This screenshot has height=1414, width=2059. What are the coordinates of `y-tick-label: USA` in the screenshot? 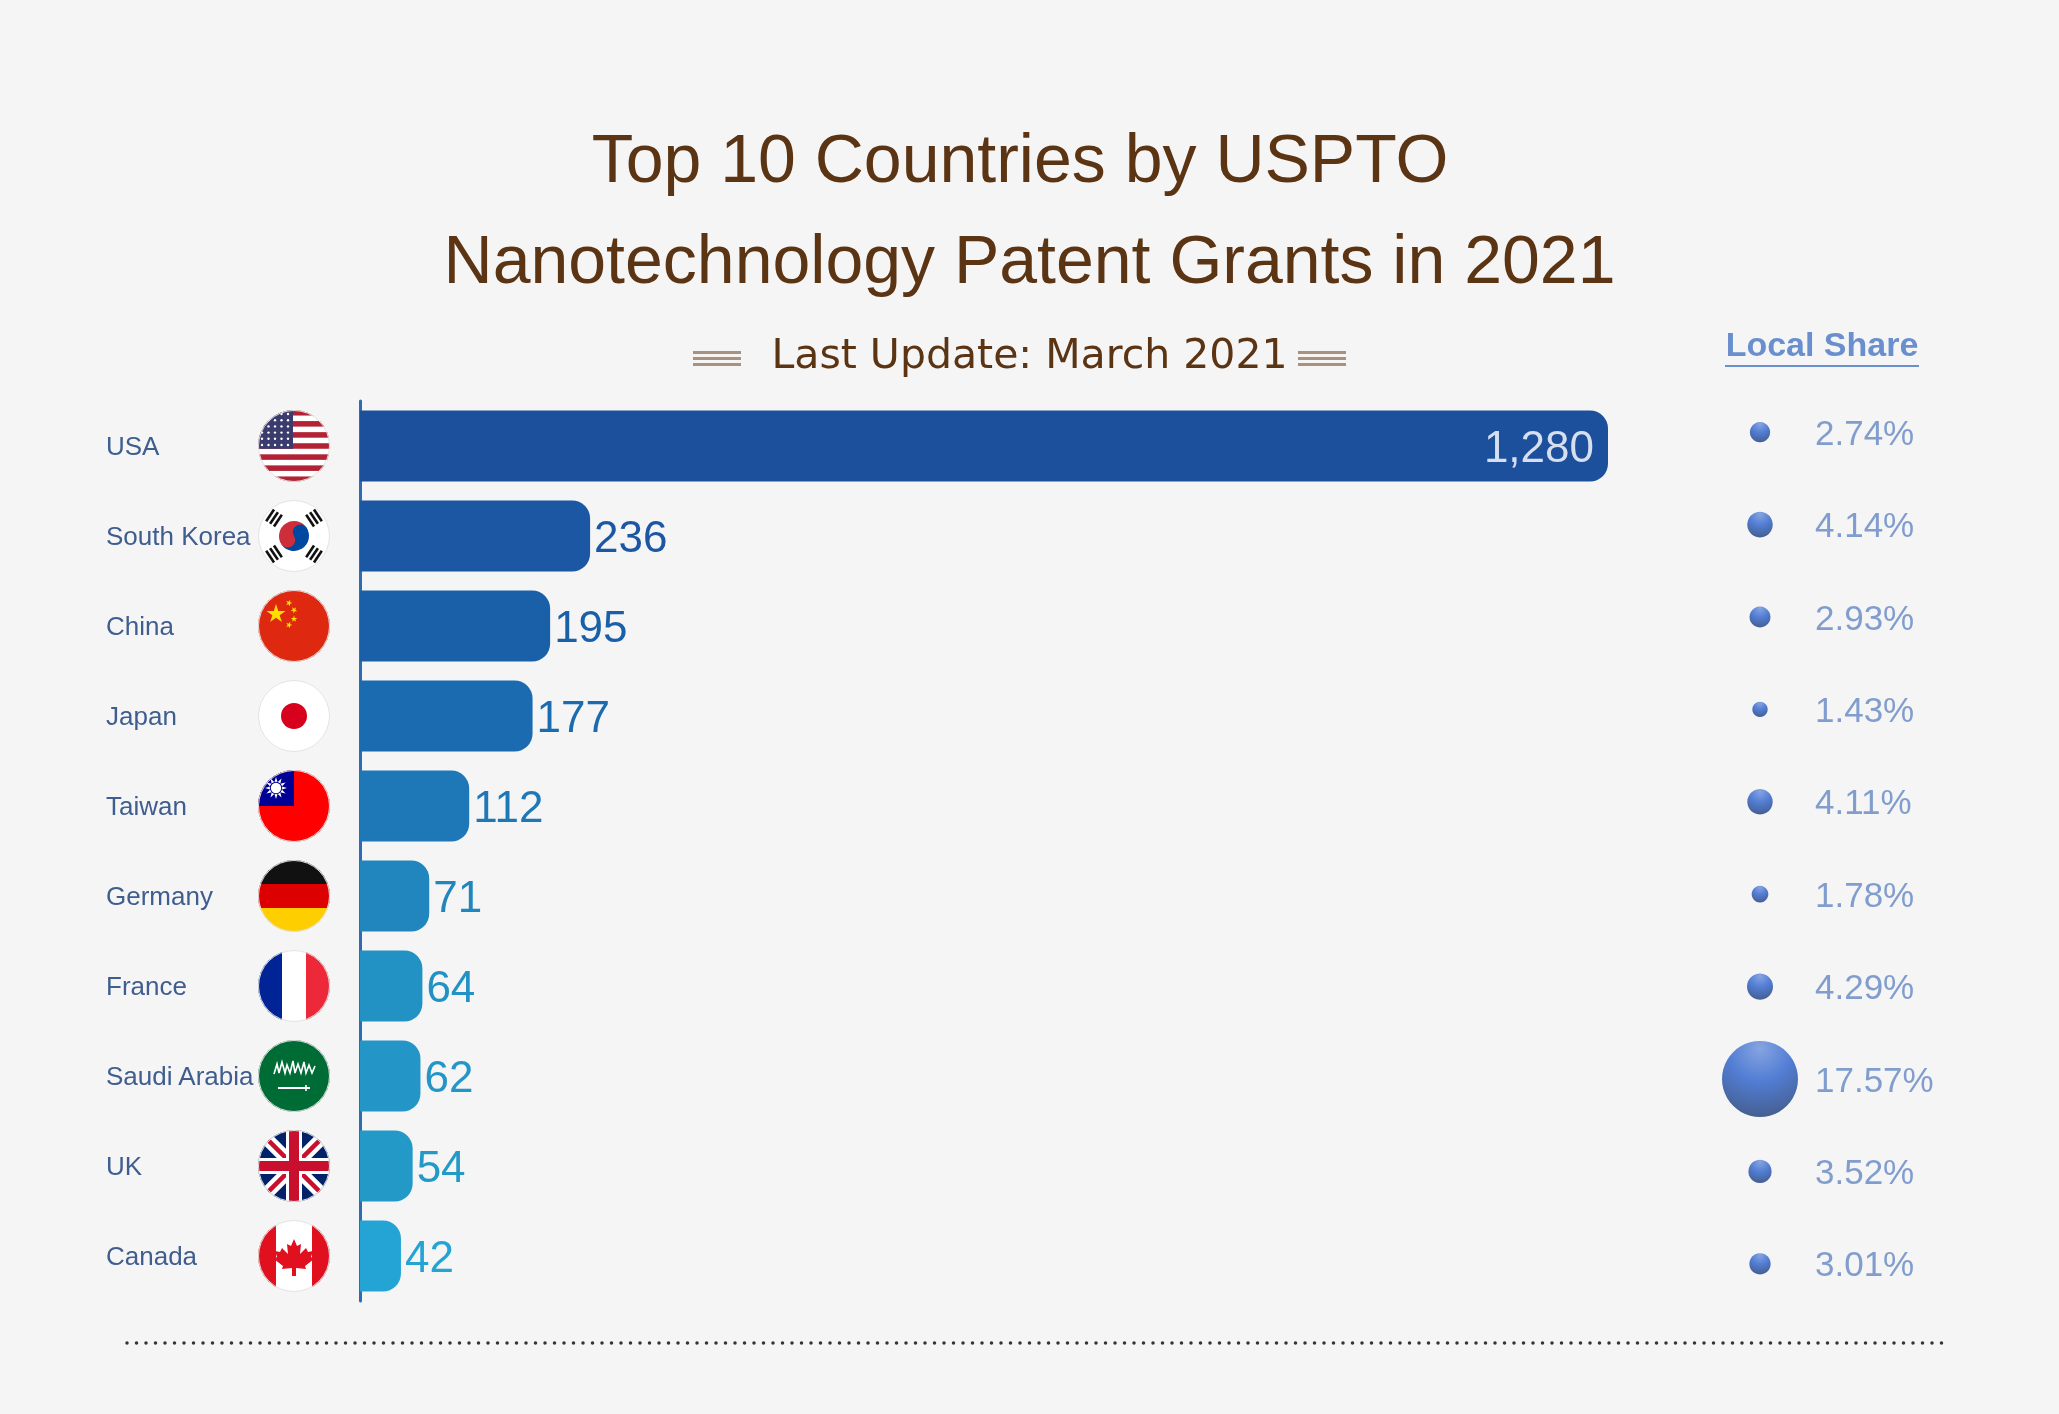 It's located at (133, 446).